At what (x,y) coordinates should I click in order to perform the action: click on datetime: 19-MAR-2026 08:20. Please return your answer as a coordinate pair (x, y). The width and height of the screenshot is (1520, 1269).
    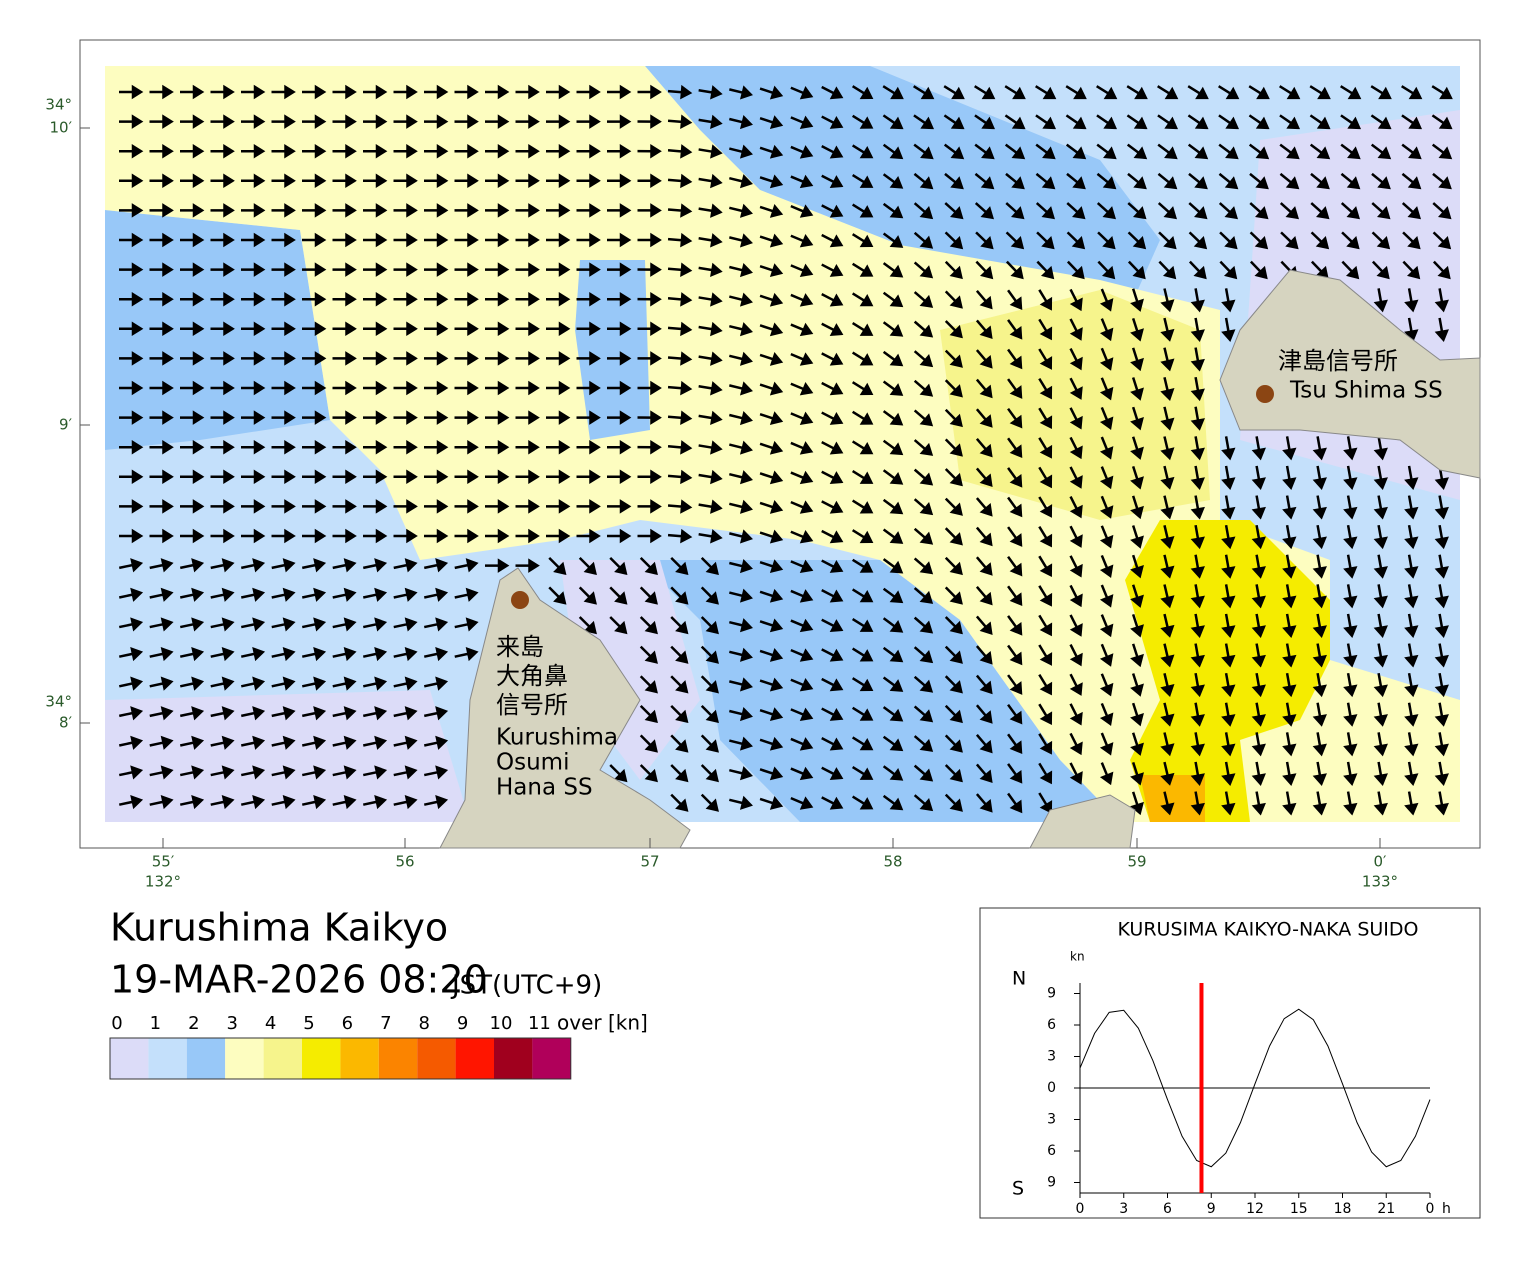
    Looking at the image, I should click on (299, 980).